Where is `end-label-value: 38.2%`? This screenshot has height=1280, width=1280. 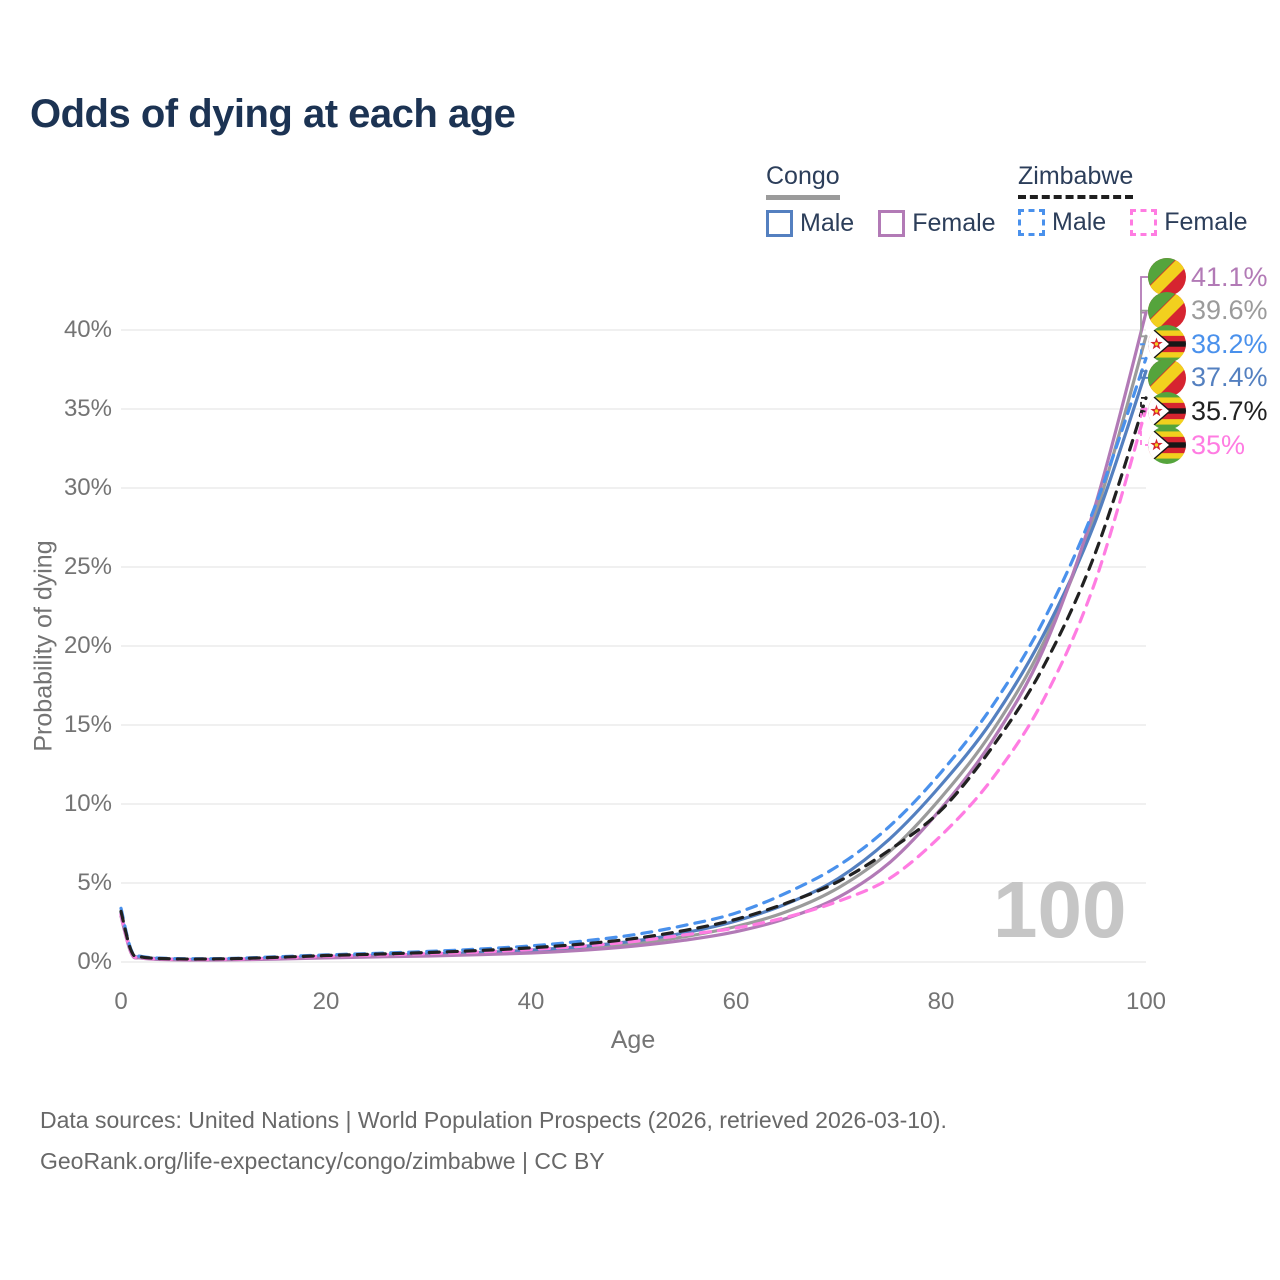
end-label-value: 38.2% is located at coordinates (1229, 343).